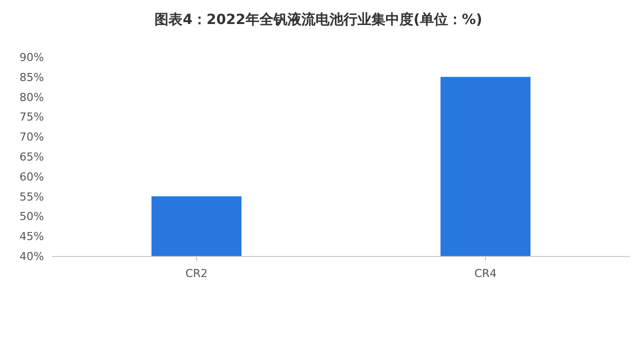  Describe the element at coordinates (32, 157) in the screenshot. I see `y-tick-label: 65%` at that location.